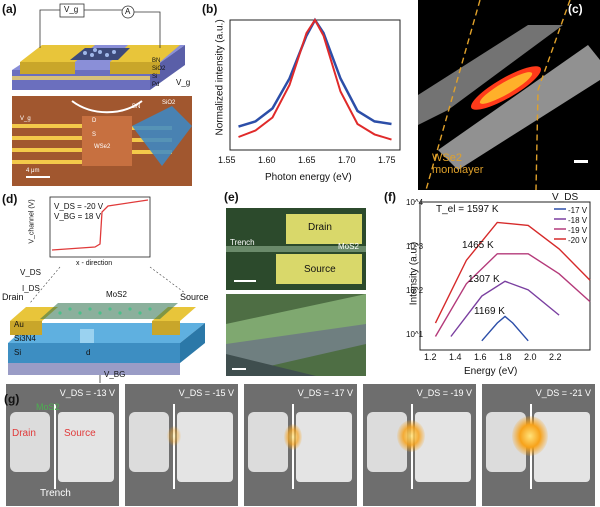 This screenshot has width=600, height=507. Describe the element at coordinates (156, 85) in the screenshot. I see `a-layer-pd: Pd` at that location.